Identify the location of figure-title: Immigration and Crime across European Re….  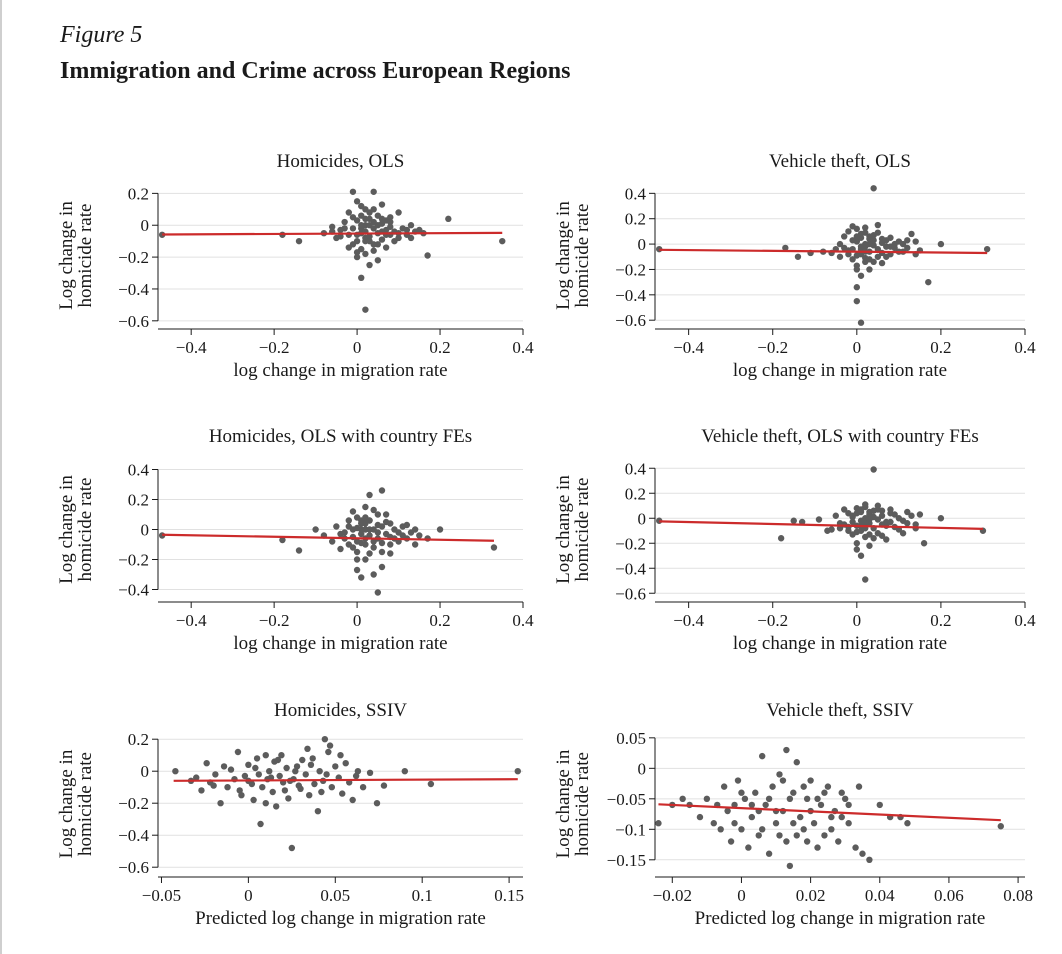
(315, 71).